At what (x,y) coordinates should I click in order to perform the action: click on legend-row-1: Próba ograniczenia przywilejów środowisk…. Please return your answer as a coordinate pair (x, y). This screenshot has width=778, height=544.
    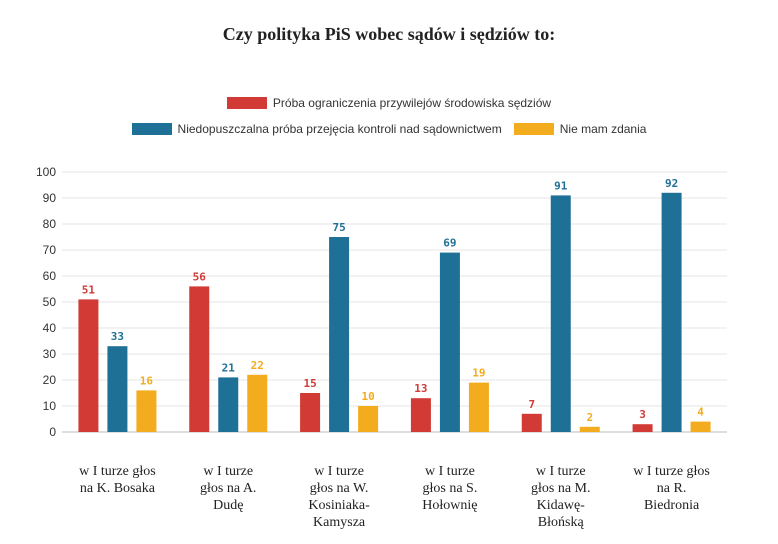
    Looking at the image, I should click on (389, 103).